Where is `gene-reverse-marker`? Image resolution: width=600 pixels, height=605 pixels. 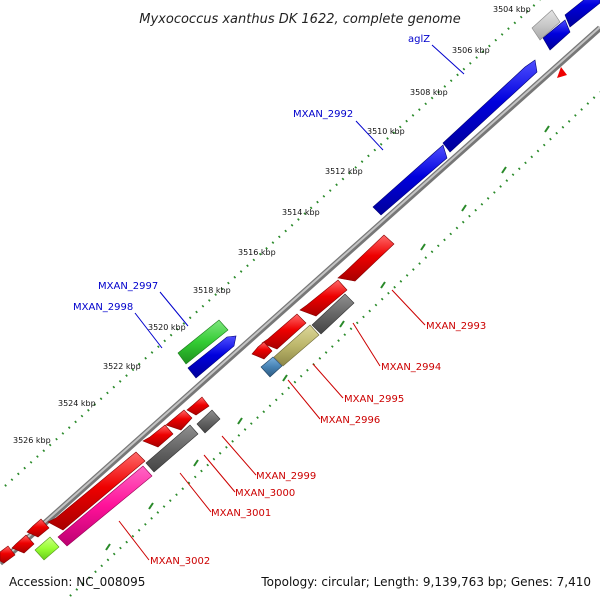
gene-reverse-marker is located at coordinates (562, 72).